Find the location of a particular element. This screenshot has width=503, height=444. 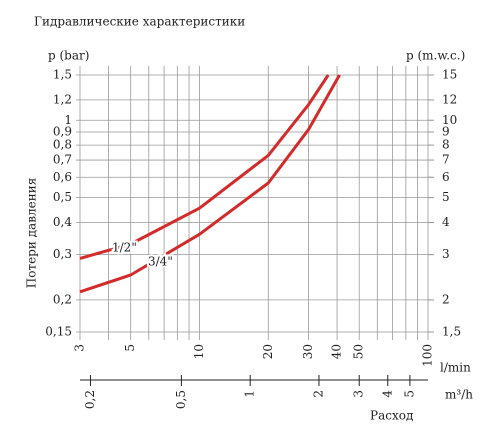

x2-tick-label: 0,2 is located at coordinates (90, 399).